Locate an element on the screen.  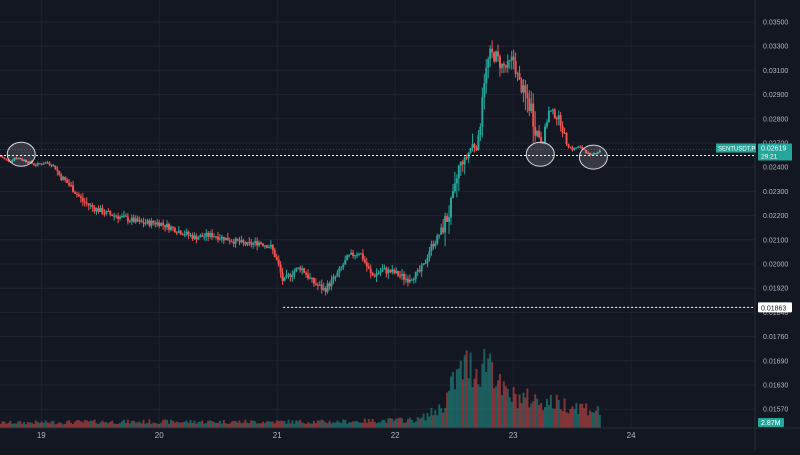
time-axis: 19 20 21 22 23 24 is located at coordinates (400, 433).